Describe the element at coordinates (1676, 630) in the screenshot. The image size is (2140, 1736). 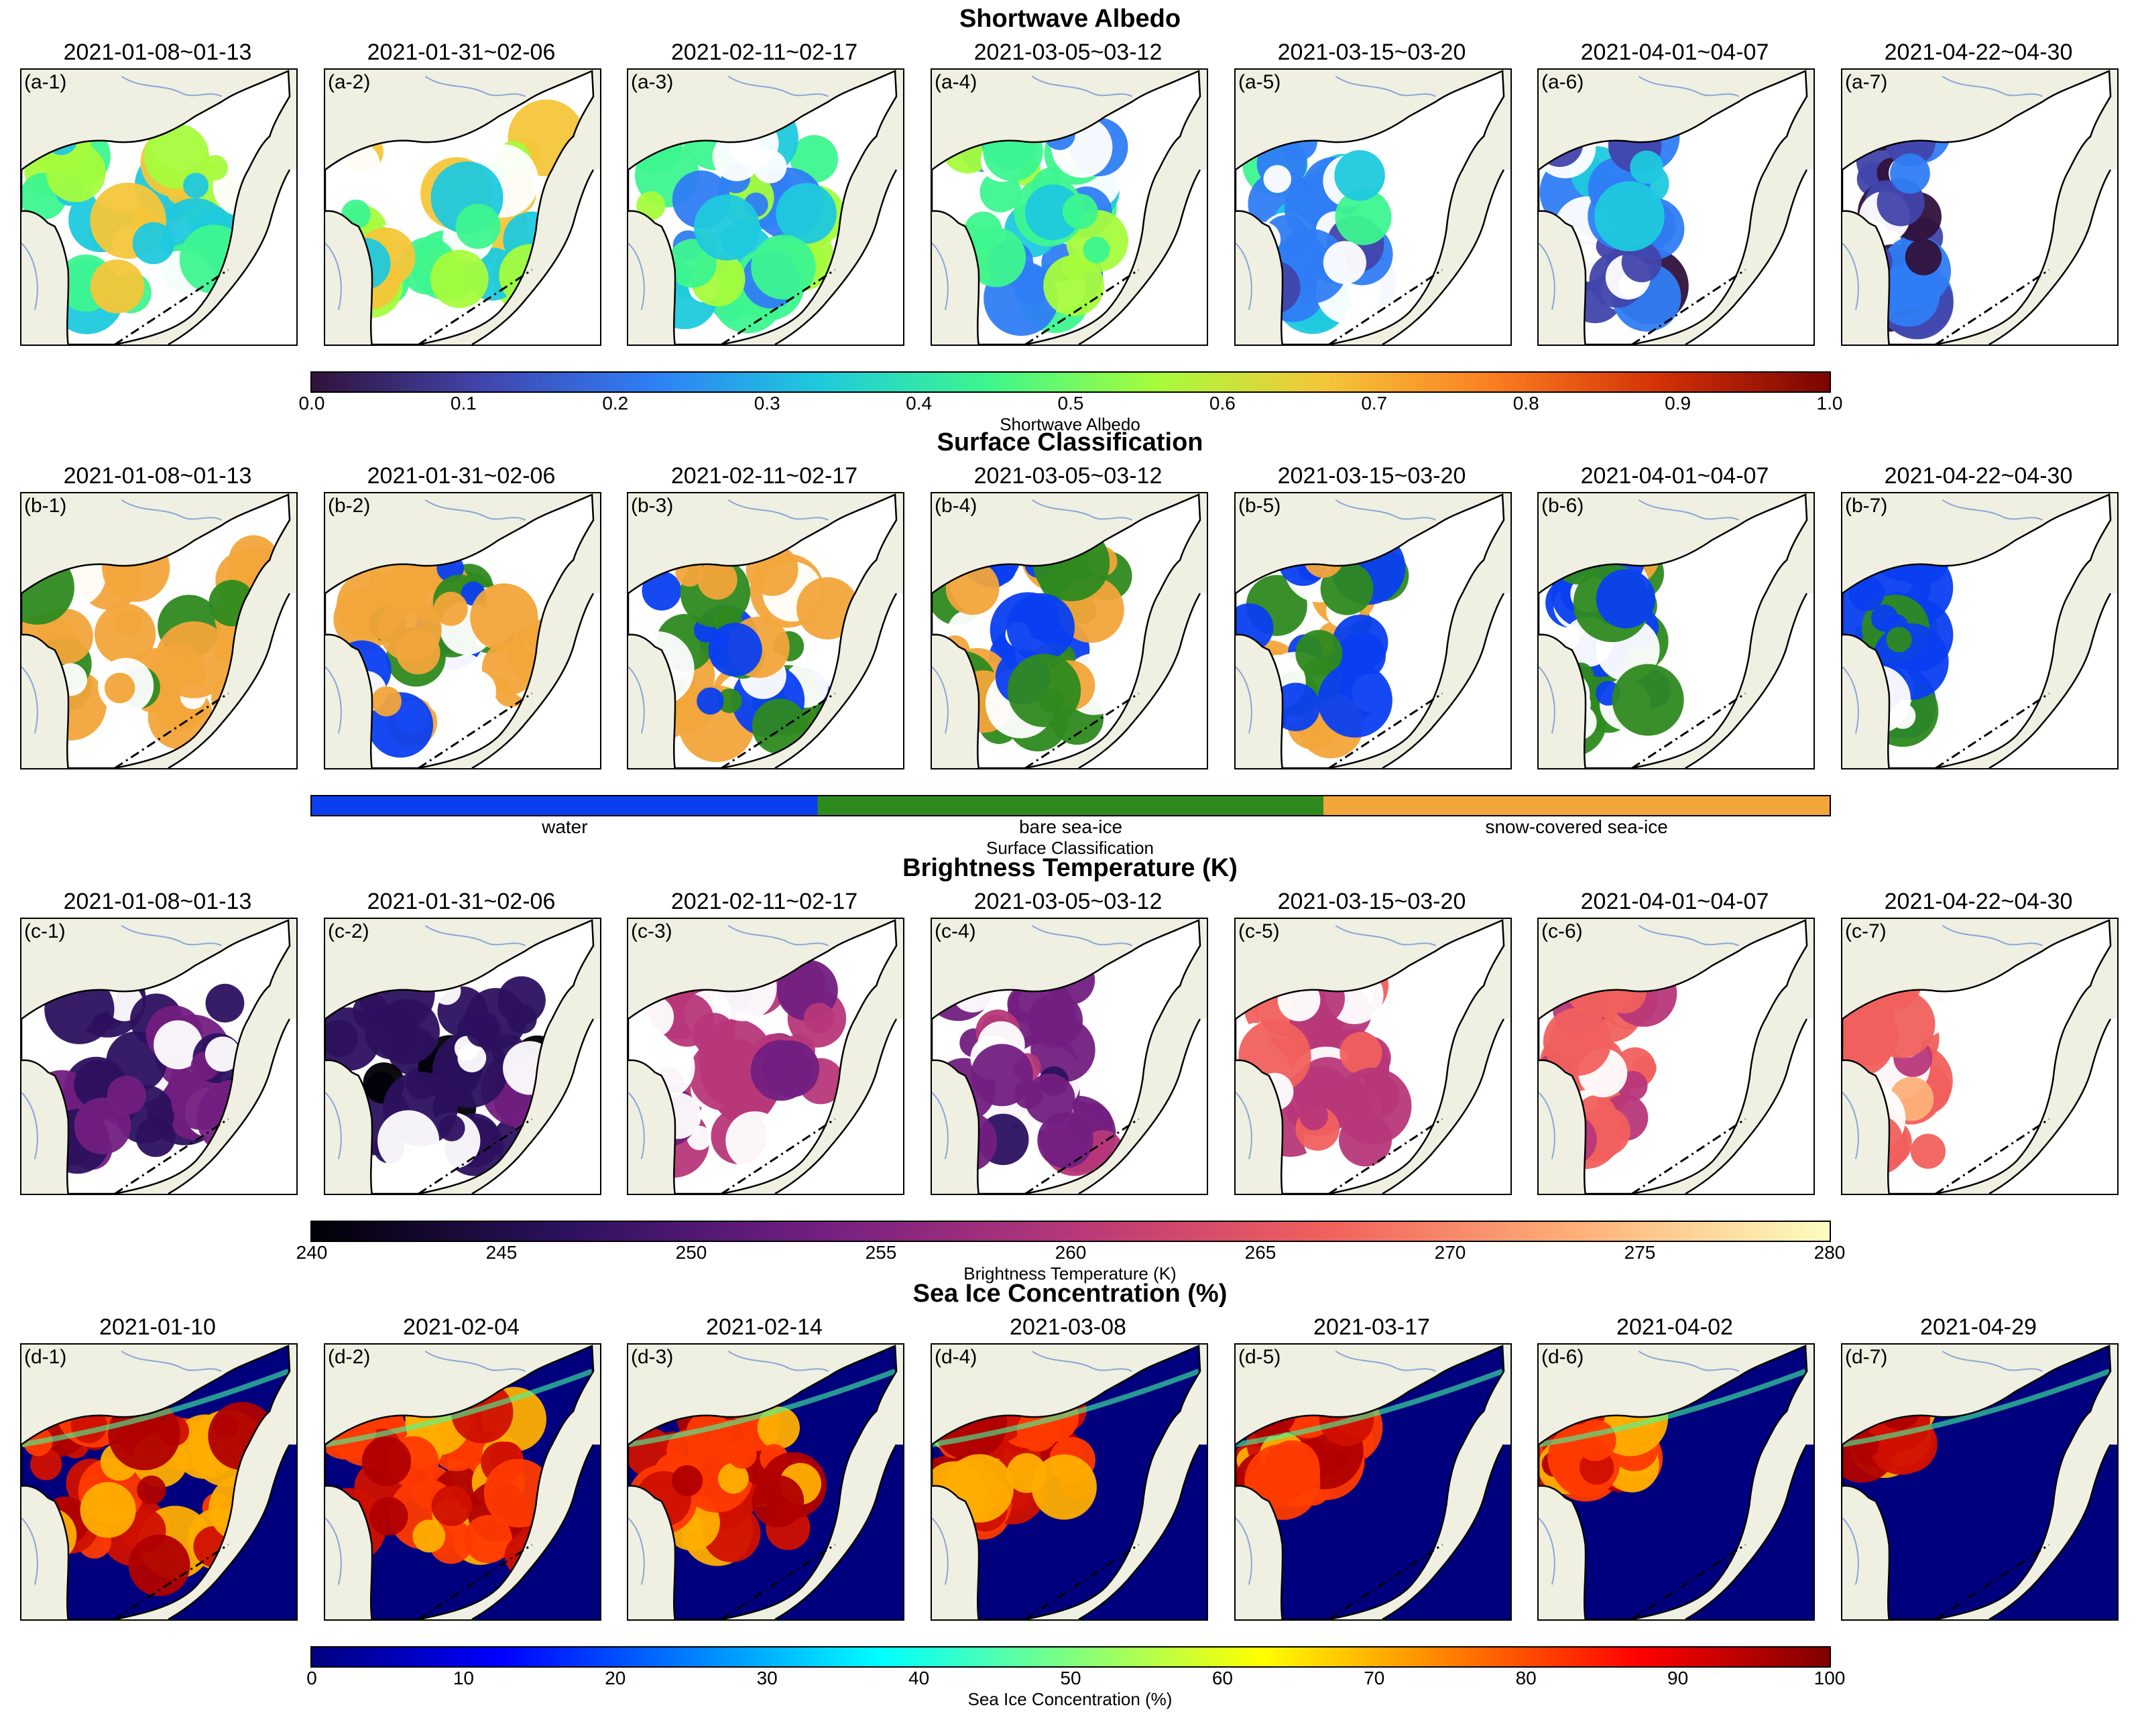
I see `map-panel: (b-6)` at that location.